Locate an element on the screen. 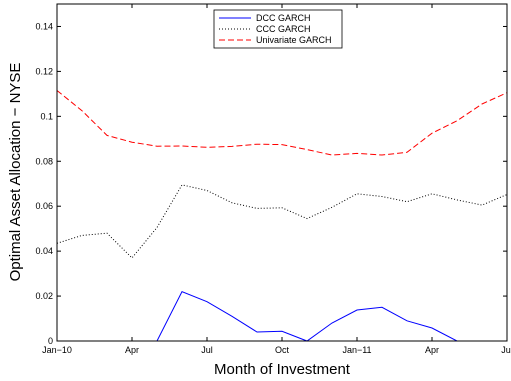  x-tick-label: Jan−10 is located at coordinates (57, 350).